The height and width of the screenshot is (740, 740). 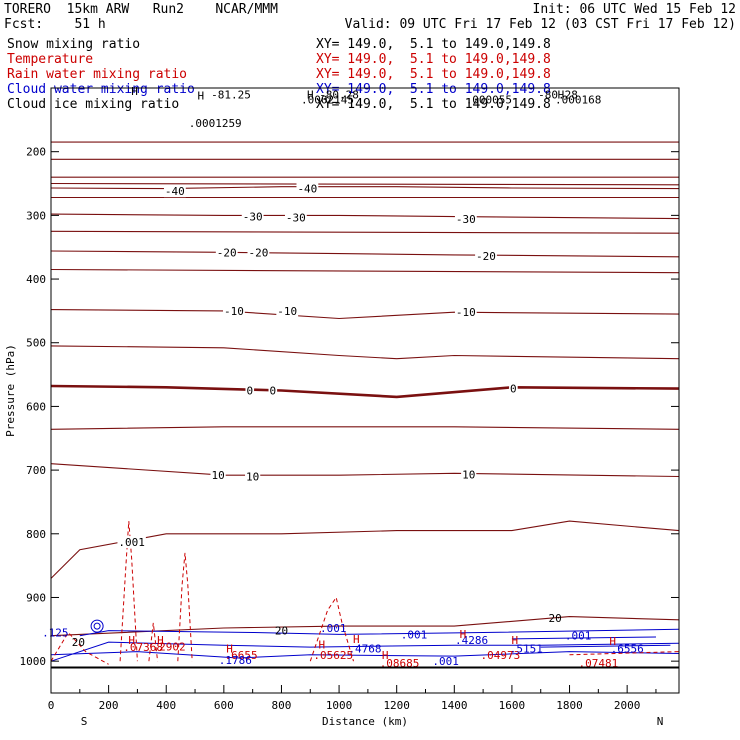 What do you see at coordinates (55, 633) in the screenshot?
I see `contour-label: .125` at bounding box center [55, 633].